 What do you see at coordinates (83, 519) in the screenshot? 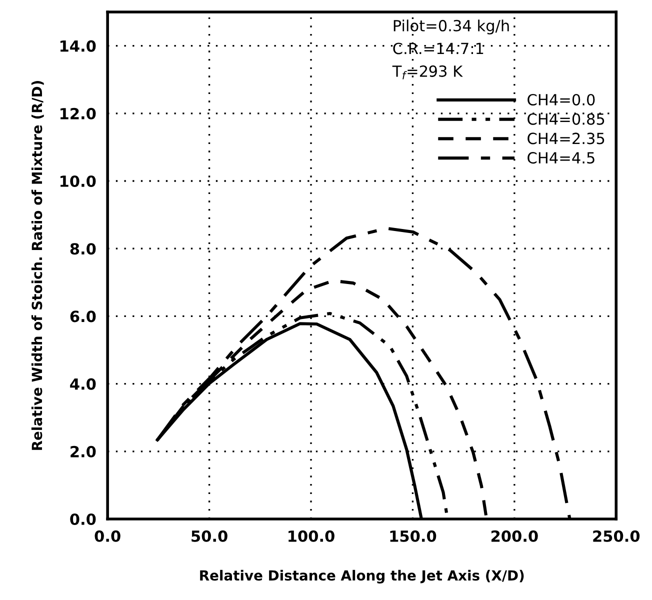
I see `y-tick-label: 0.0` at bounding box center [83, 519].